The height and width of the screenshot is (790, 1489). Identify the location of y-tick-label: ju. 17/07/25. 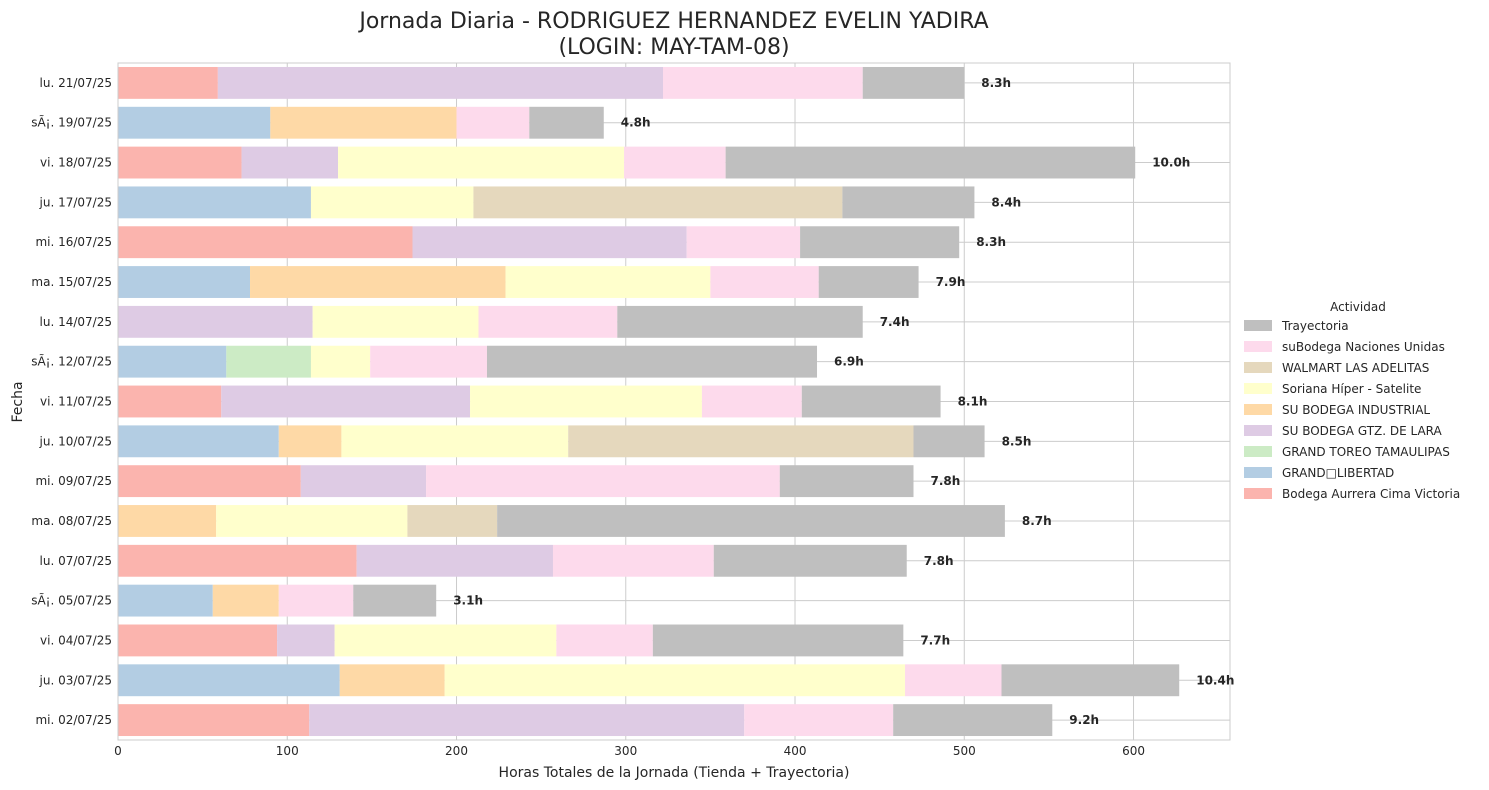
(75, 202).